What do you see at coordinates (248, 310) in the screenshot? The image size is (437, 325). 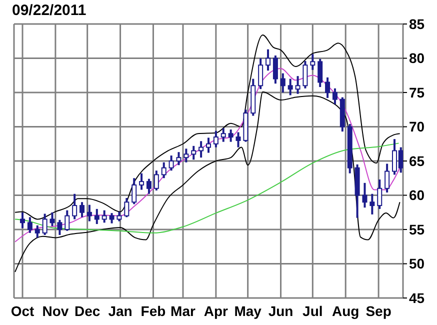 I see `x-tick-label: May` at bounding box center [248, 310].